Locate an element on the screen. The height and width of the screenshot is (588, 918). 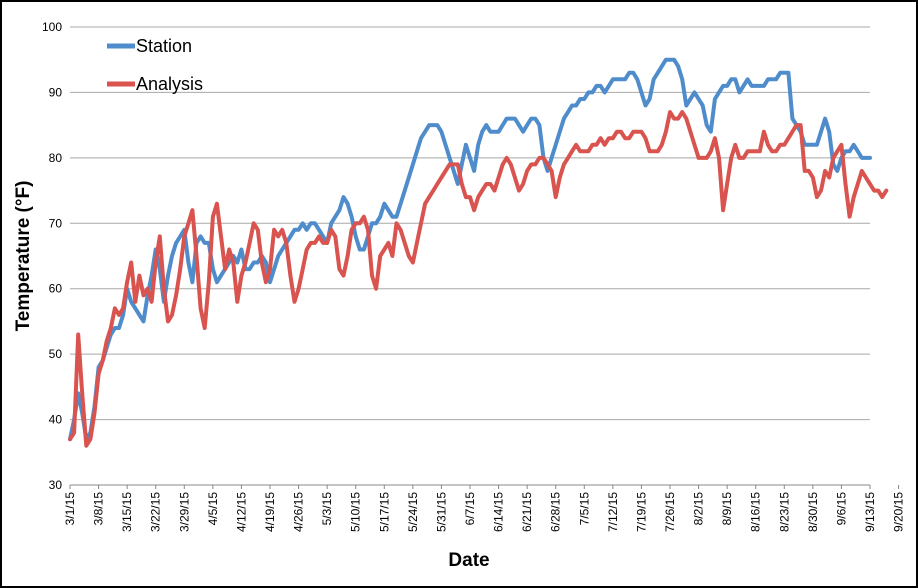
y-tick-label: 90 is located at coordinates (56, 92).